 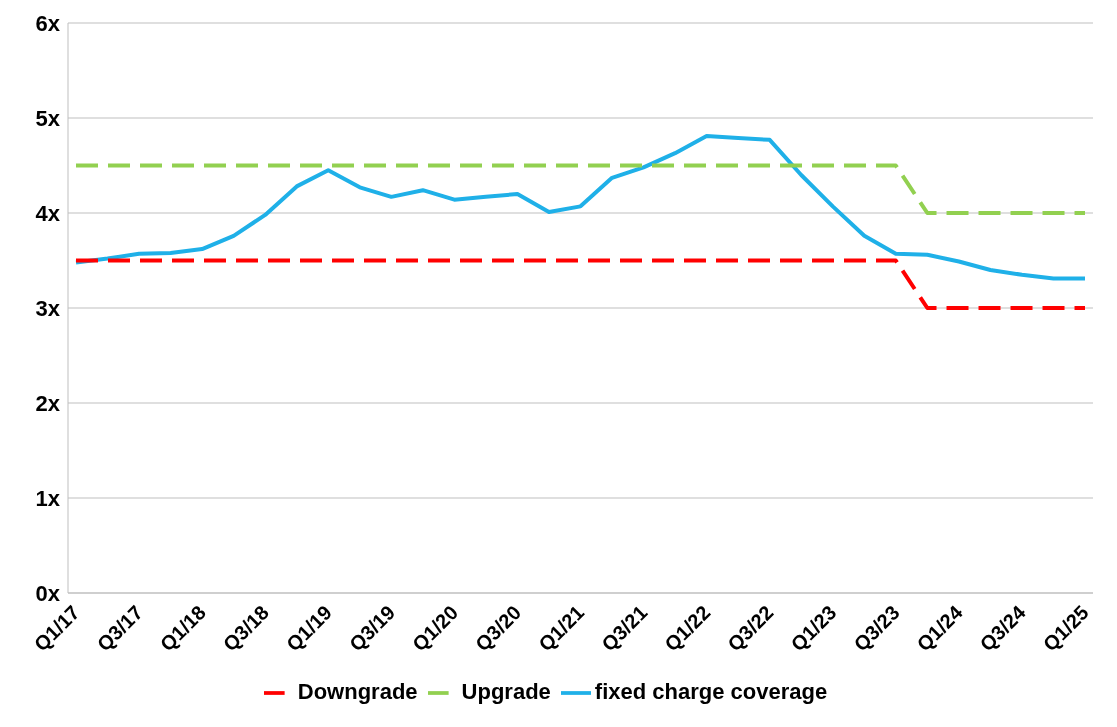 I want to click on y-tick-label: 2x, so click(x=48, y=403).